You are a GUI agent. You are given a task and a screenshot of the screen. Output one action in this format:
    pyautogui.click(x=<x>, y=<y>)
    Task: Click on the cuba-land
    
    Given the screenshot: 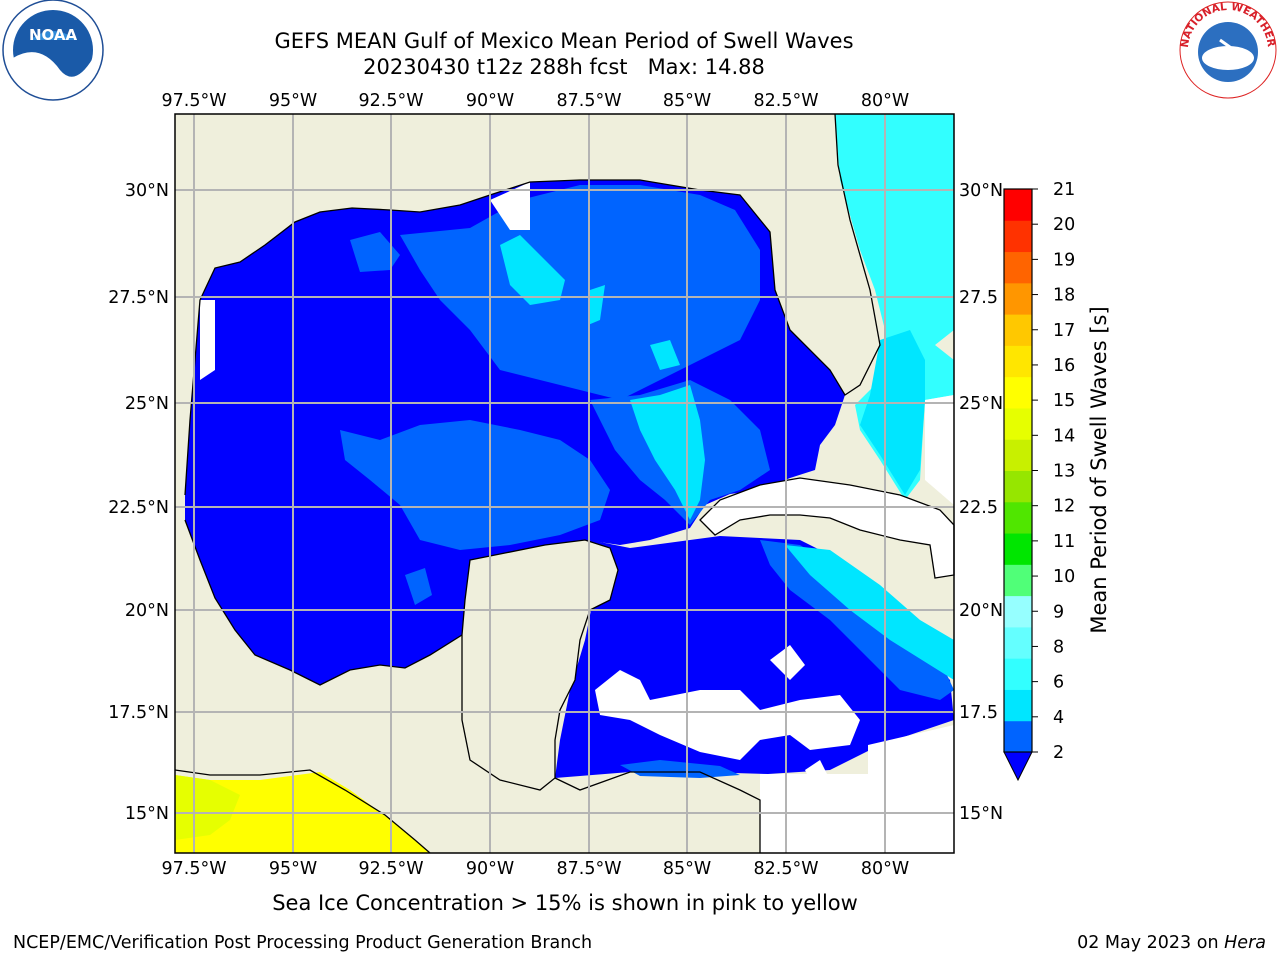 What is the action you would take?
    pyautogui.click(x=827, y=528)
    